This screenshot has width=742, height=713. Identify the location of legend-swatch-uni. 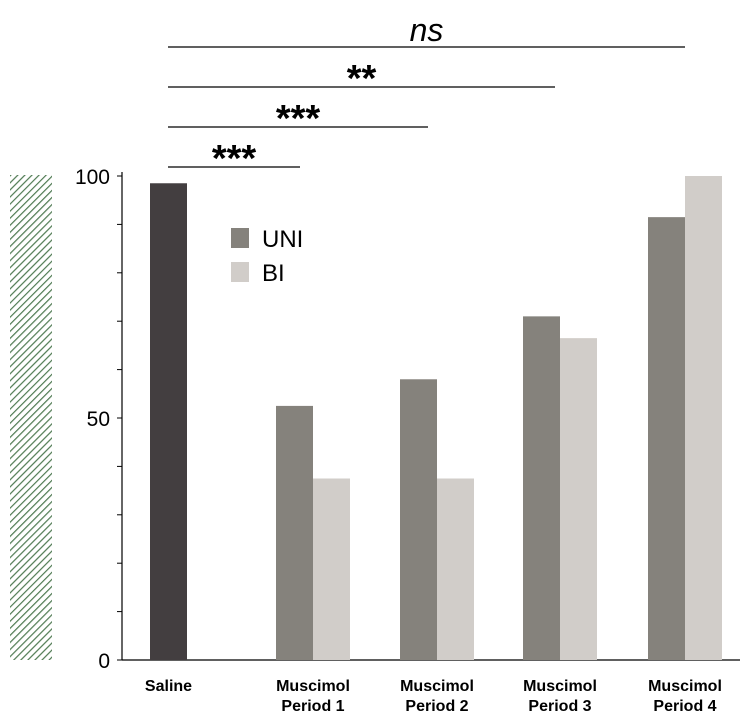
(240, 238).